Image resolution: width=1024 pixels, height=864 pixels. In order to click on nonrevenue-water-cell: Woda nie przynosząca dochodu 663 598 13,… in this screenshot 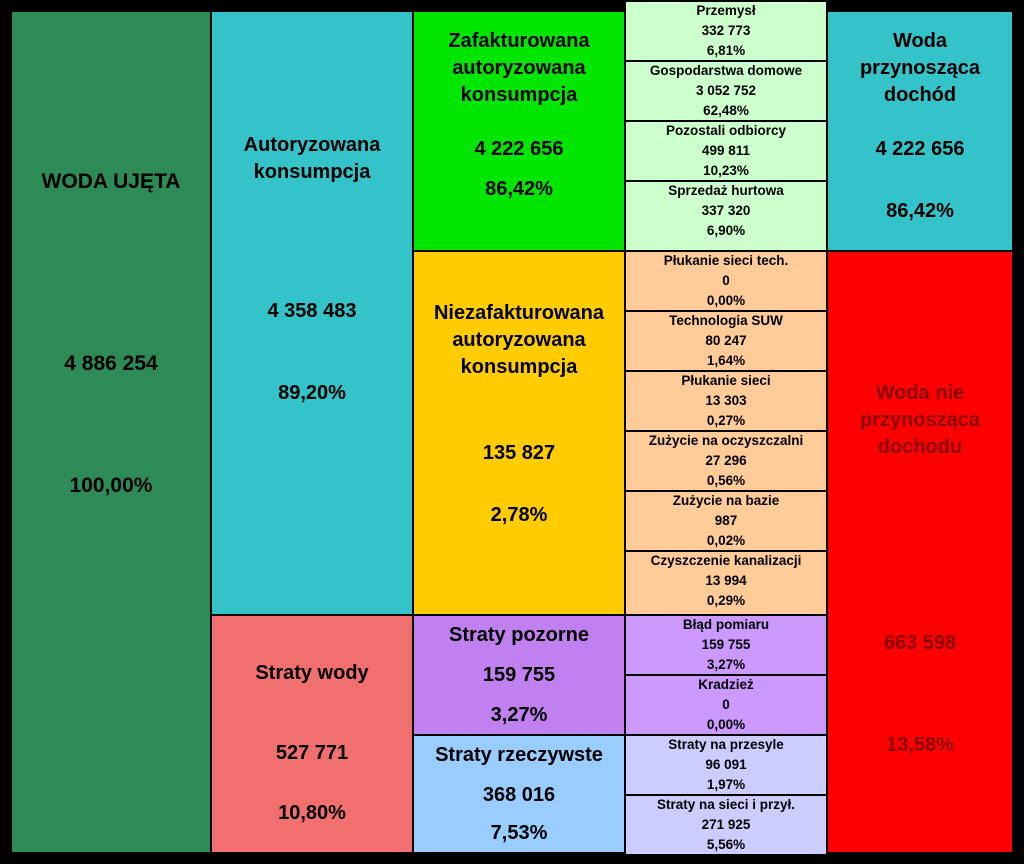, I will do `click(920, 552)`.